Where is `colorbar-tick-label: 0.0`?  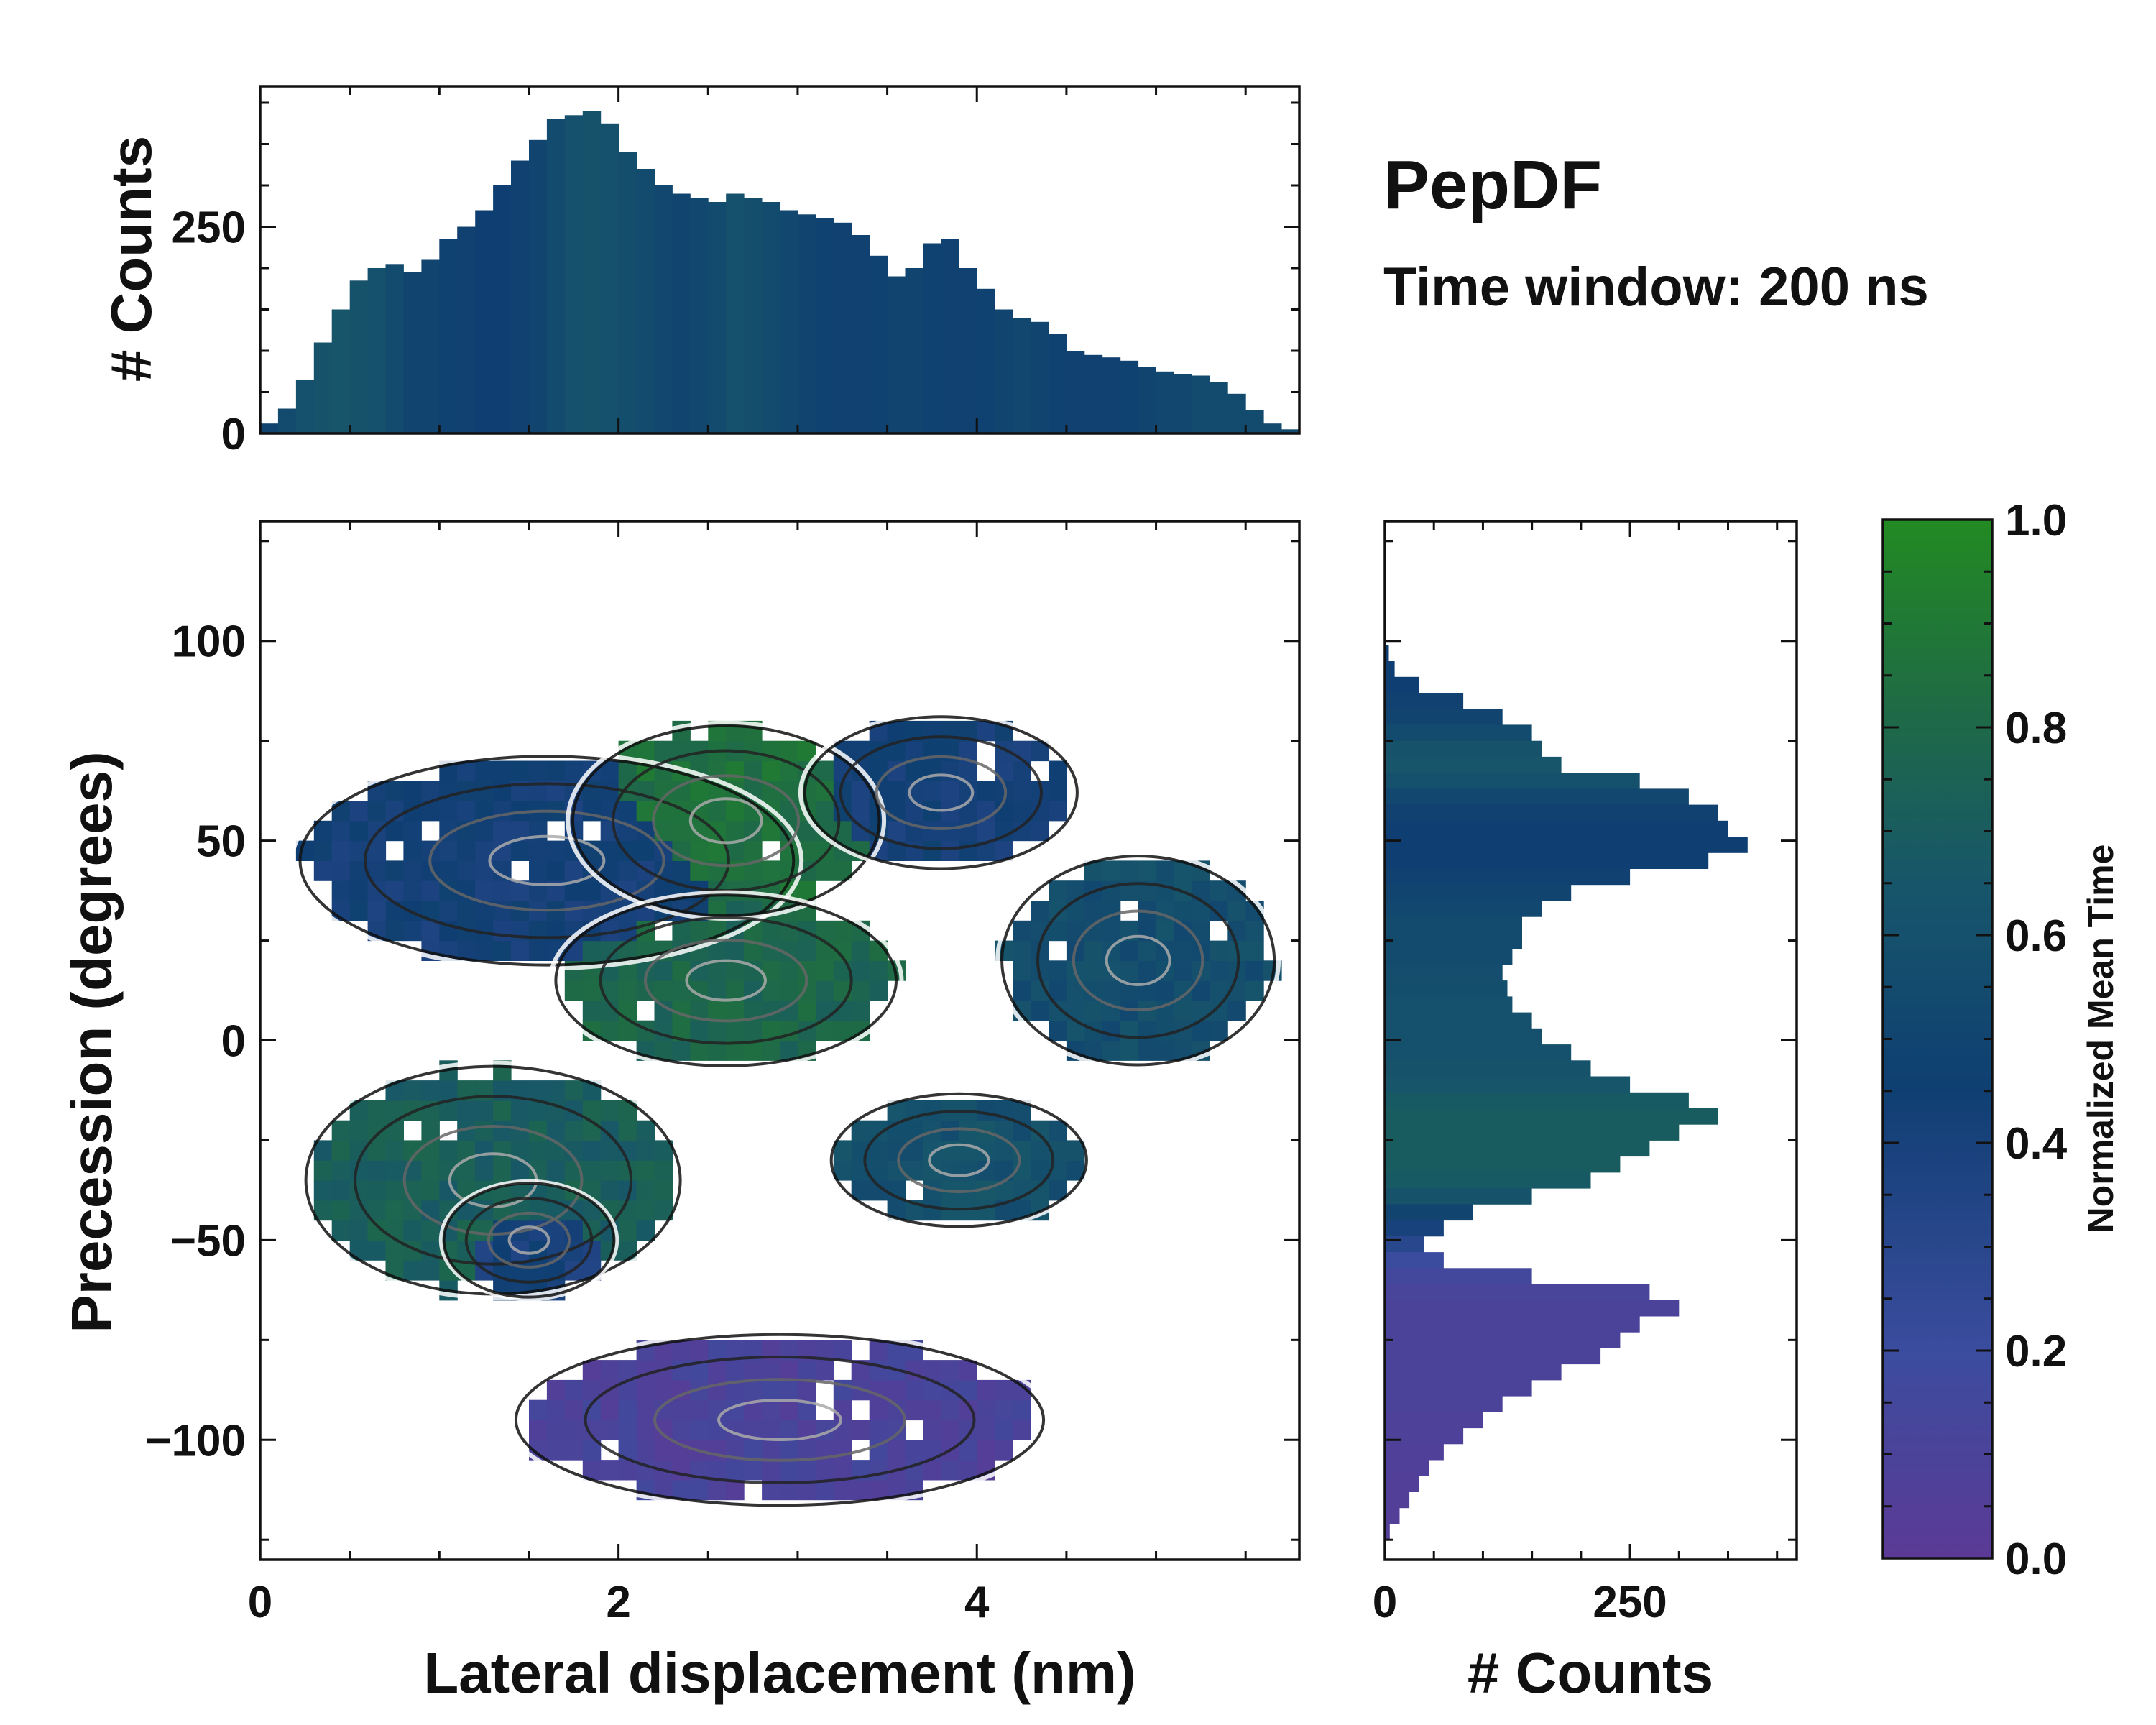 colorbar-tick-label: 0.0 is located at coordinates (2036, 1559).